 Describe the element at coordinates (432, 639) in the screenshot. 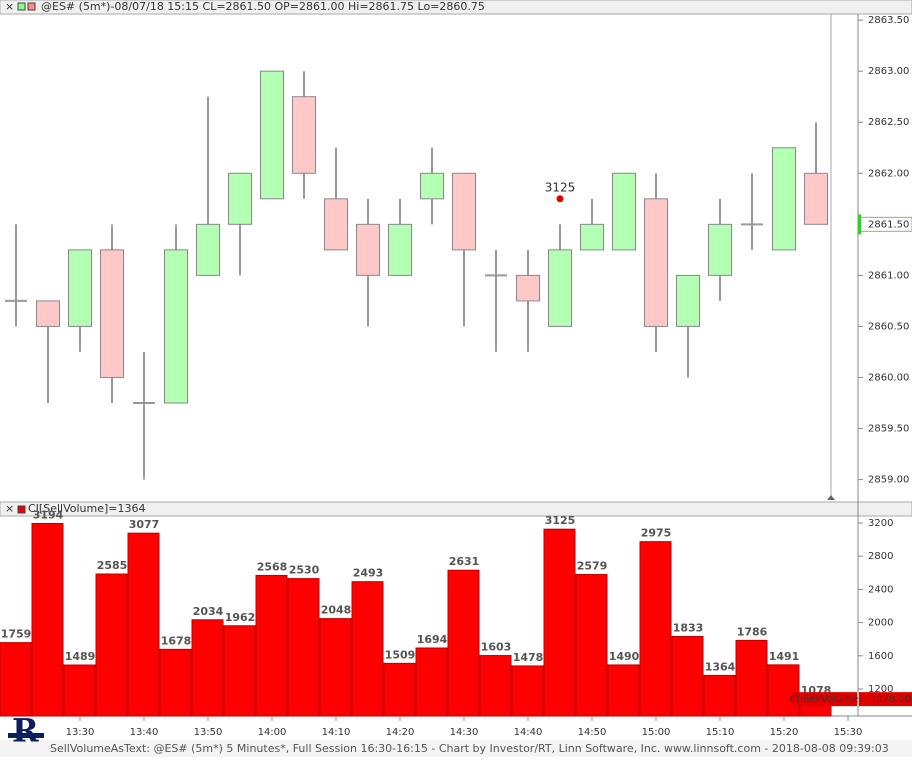

I see `bar-value-label: 1694` at that location.